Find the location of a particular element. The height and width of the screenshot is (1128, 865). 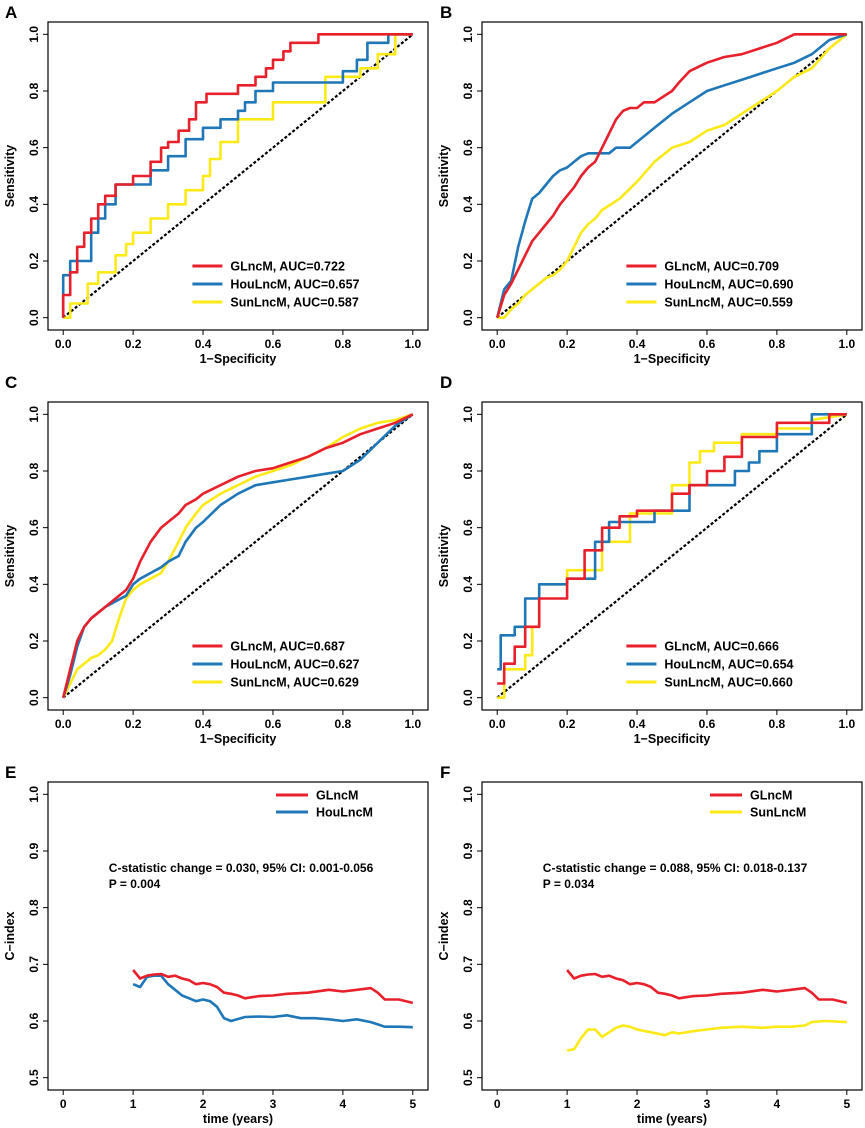

p-value-annotation: P = 0.004 is located at coordinates (135, 884).